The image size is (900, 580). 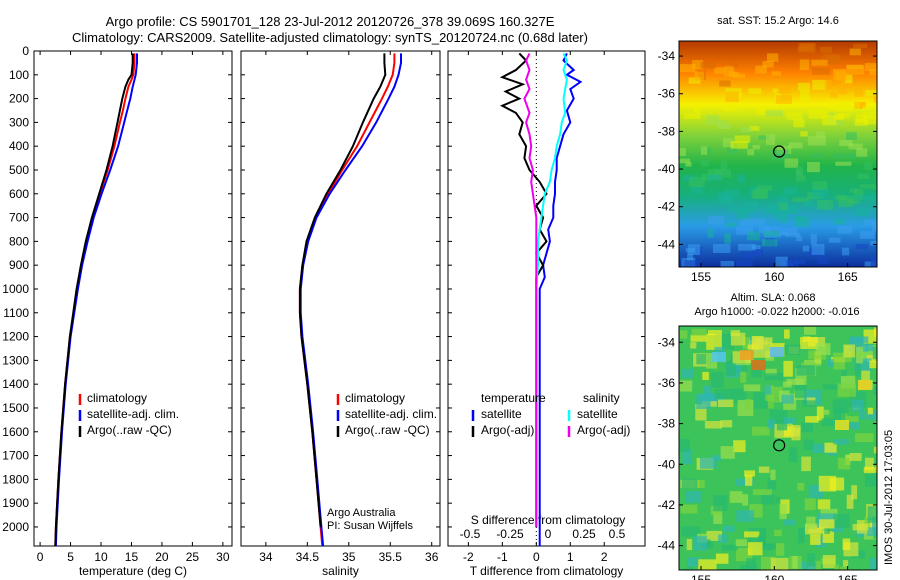 What do you see at coordinates (667, 383) in the screenshot?
I see `lat-tick-label: -36` at bounding box center [667, 383].